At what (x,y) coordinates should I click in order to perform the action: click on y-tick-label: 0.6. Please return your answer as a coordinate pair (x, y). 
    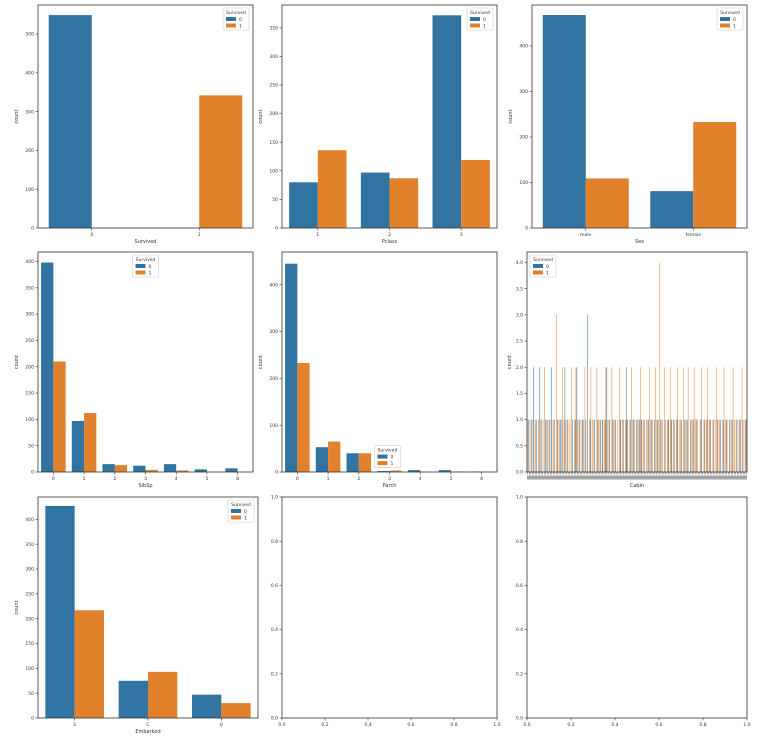
    Looking at the image, I should click on (274, 586).